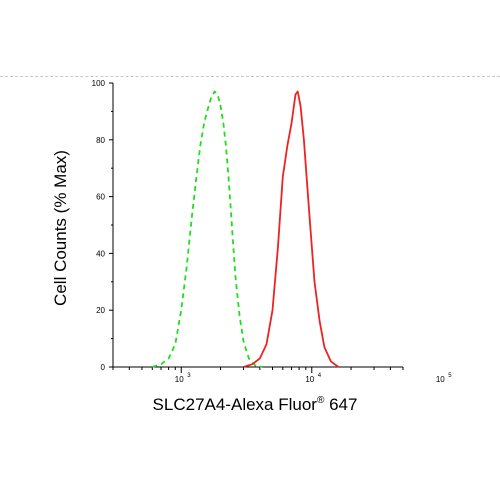  Describe the element at coordinates (321, 400) in the screenshot. I see `x-axis-label-superscript: ®` at that location.